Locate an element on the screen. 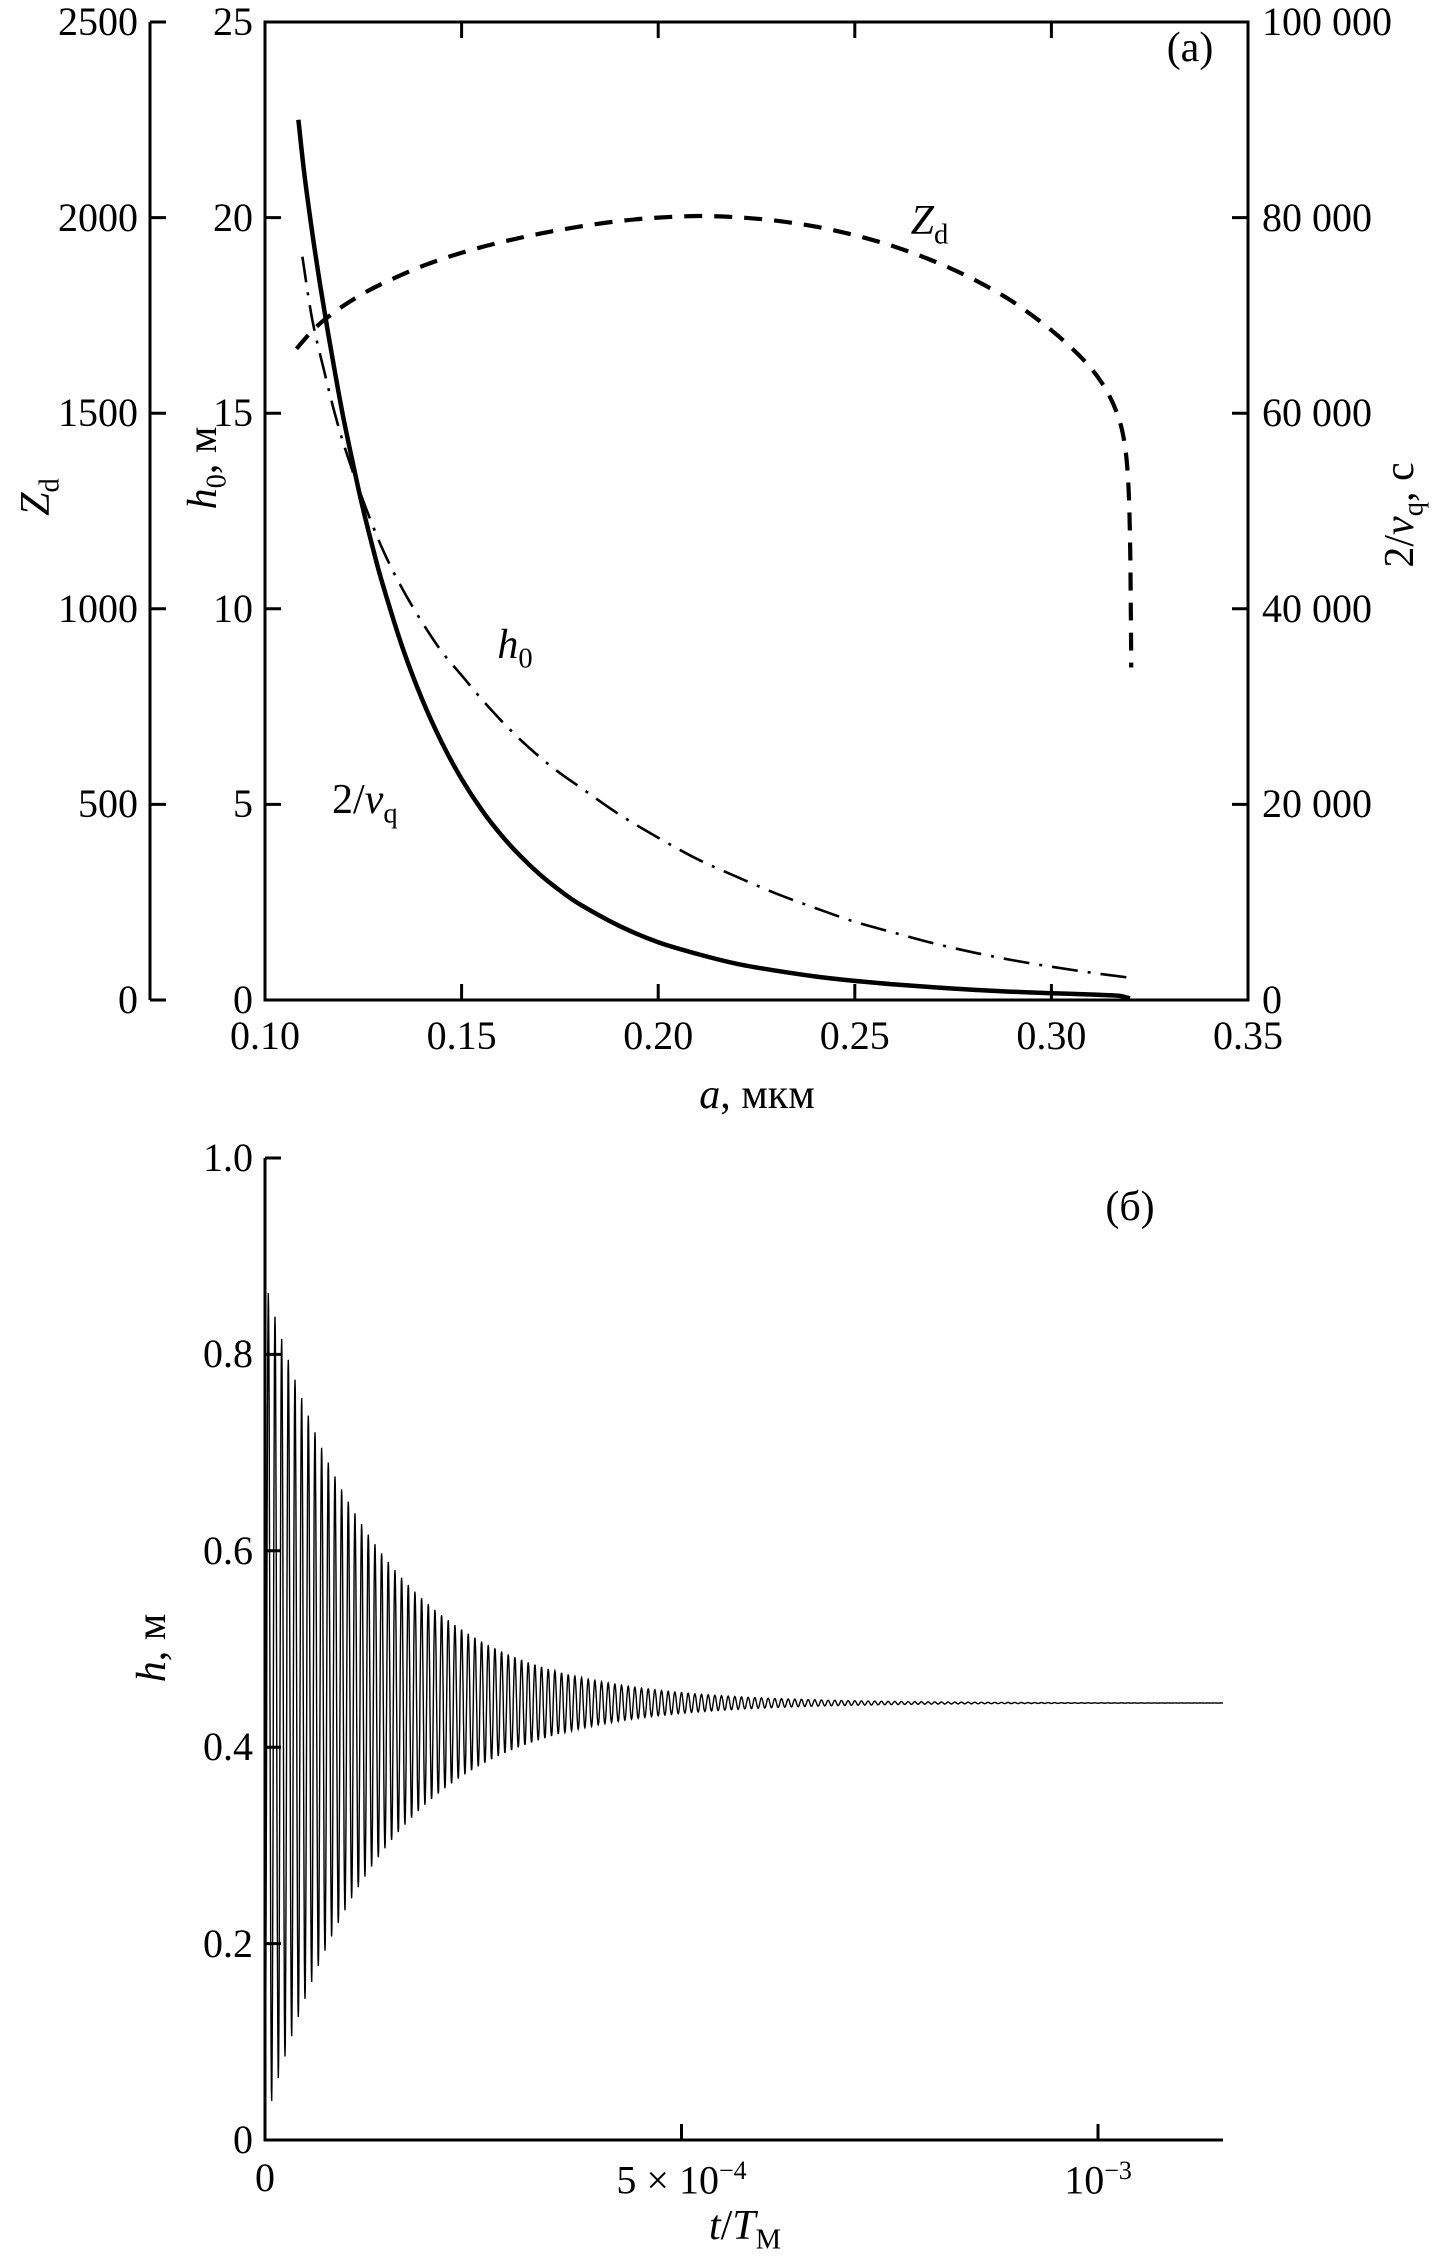 This screenshot has height=2261, width=1442. axis-title-nu: 2/νq, с is located at coordinates (1403, 515).